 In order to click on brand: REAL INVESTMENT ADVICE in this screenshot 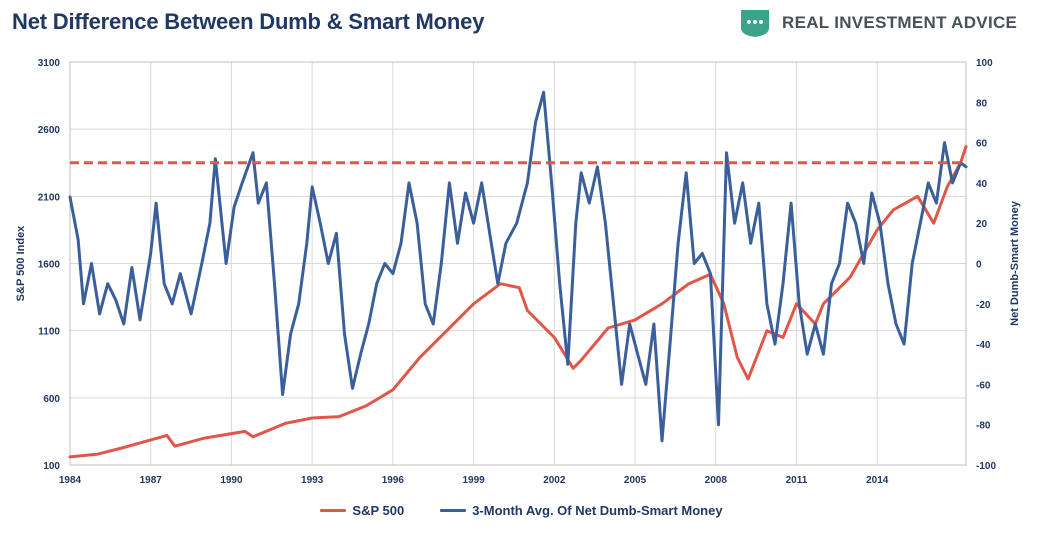, I will do `click(877, 23)`.